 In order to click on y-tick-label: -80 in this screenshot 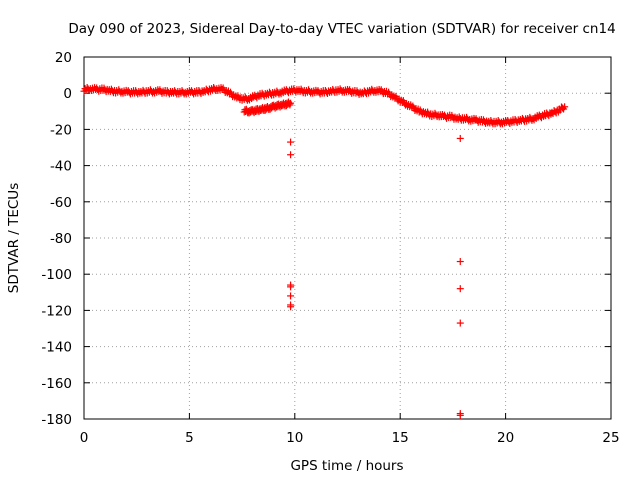, I will do `click(61, 239)`.